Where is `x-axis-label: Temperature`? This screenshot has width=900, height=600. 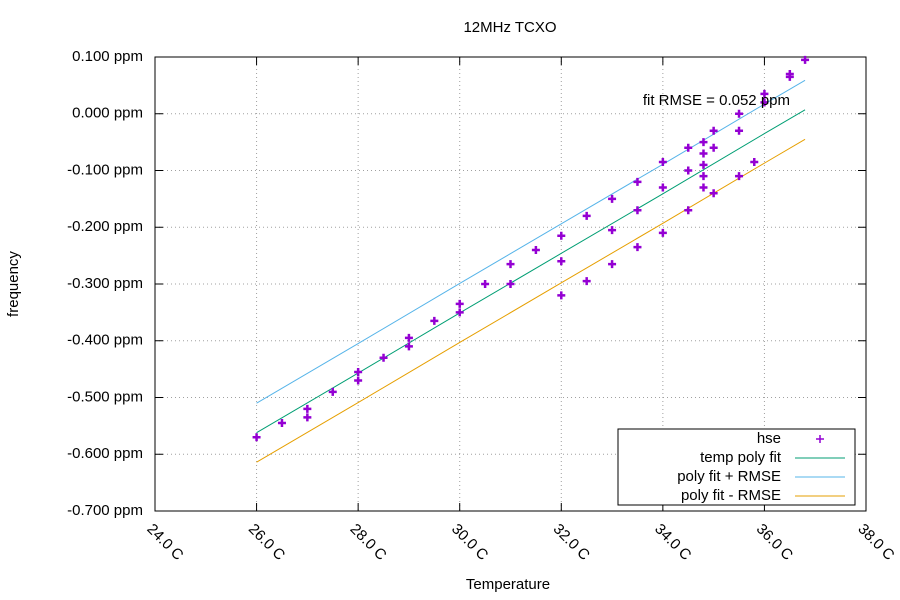 x-axis-label: Temperature is located at coordinates (508, 584).